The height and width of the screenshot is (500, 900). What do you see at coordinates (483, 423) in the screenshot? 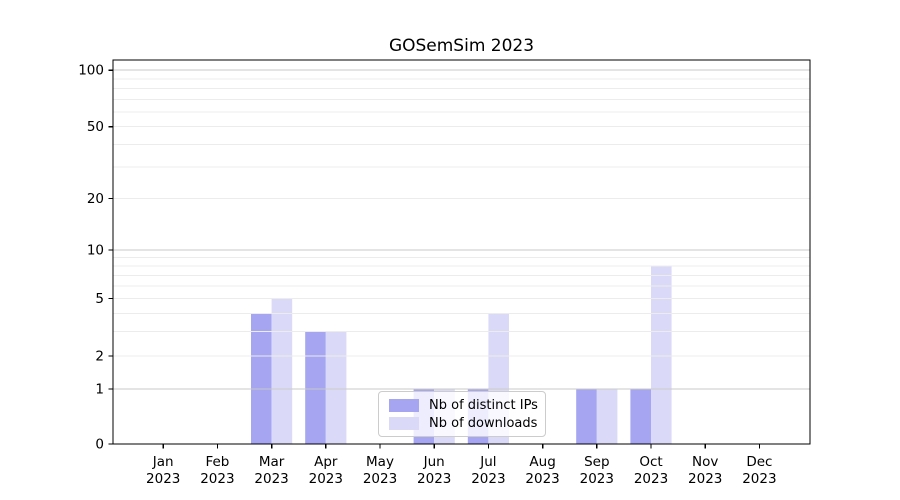
I see `legend-label-downloads: Nb of downloads` at bounding box center [483, 423].